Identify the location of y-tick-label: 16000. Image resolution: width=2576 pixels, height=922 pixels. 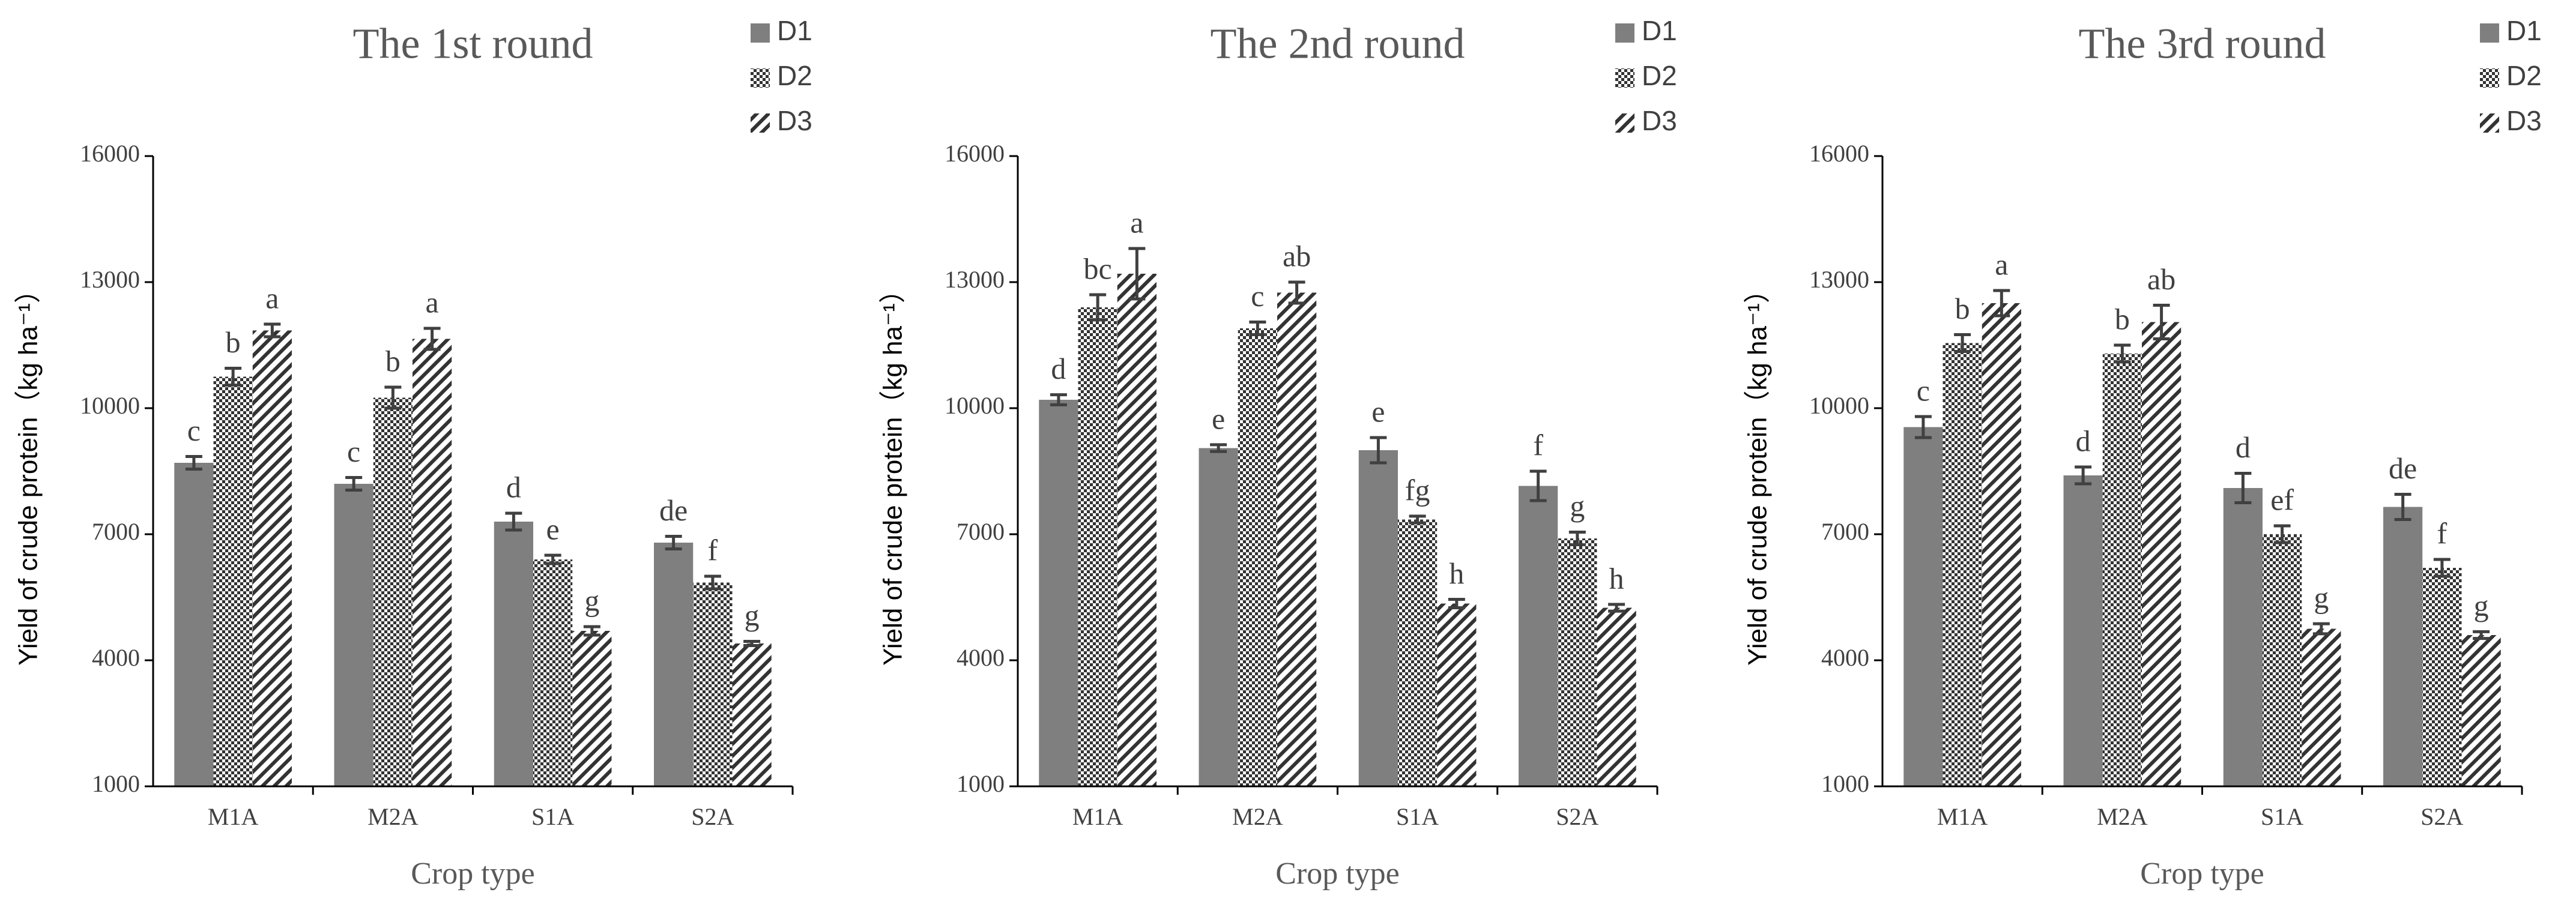
(975, 153).